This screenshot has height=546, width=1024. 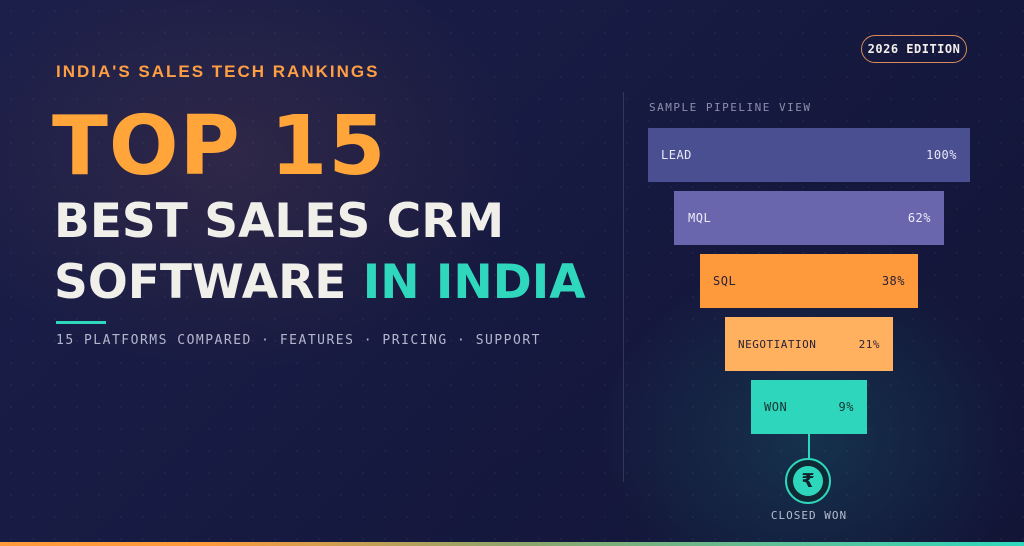 What do you see at coordinates (623, 287) in the screenshot?
I see `vertical-divider` at bounding box center [623, 287].